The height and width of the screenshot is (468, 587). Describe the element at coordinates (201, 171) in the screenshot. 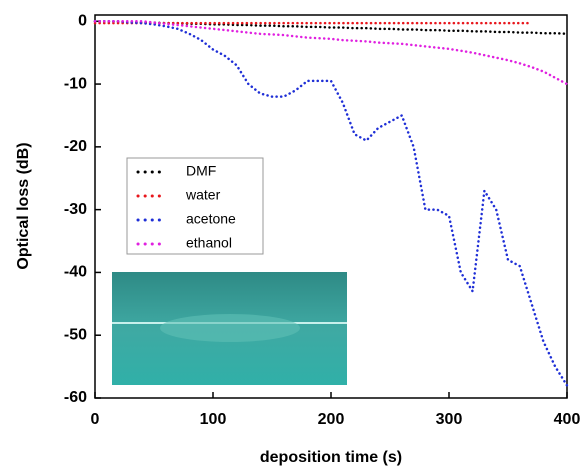

I see `legend-label: DMF` at that location.